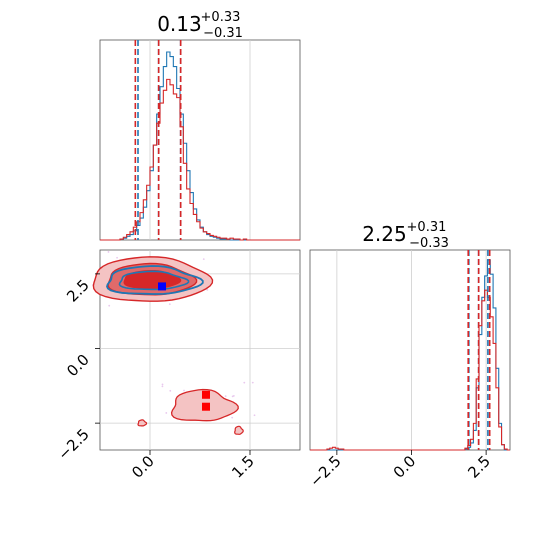  What do you see at coordinates (243, 467) in the screenshot?
I see `x-tick-label-1: 1.5` at bounding box center [243, 467].